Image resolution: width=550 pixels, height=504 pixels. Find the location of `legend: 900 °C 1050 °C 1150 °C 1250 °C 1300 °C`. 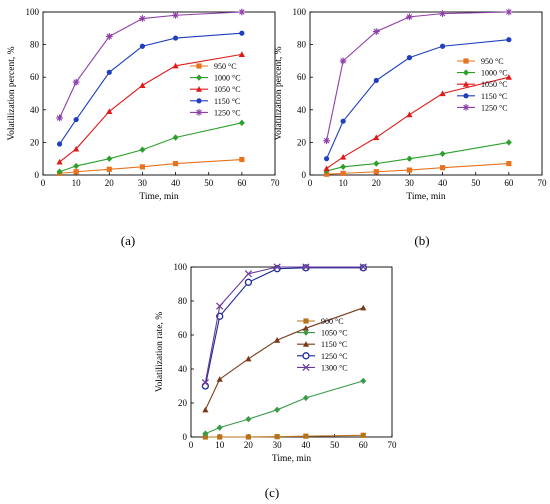

legend: 900 °C 1050 °C 1150 °C 1250 °C 1300 °C is located at coordinates (322, 344).